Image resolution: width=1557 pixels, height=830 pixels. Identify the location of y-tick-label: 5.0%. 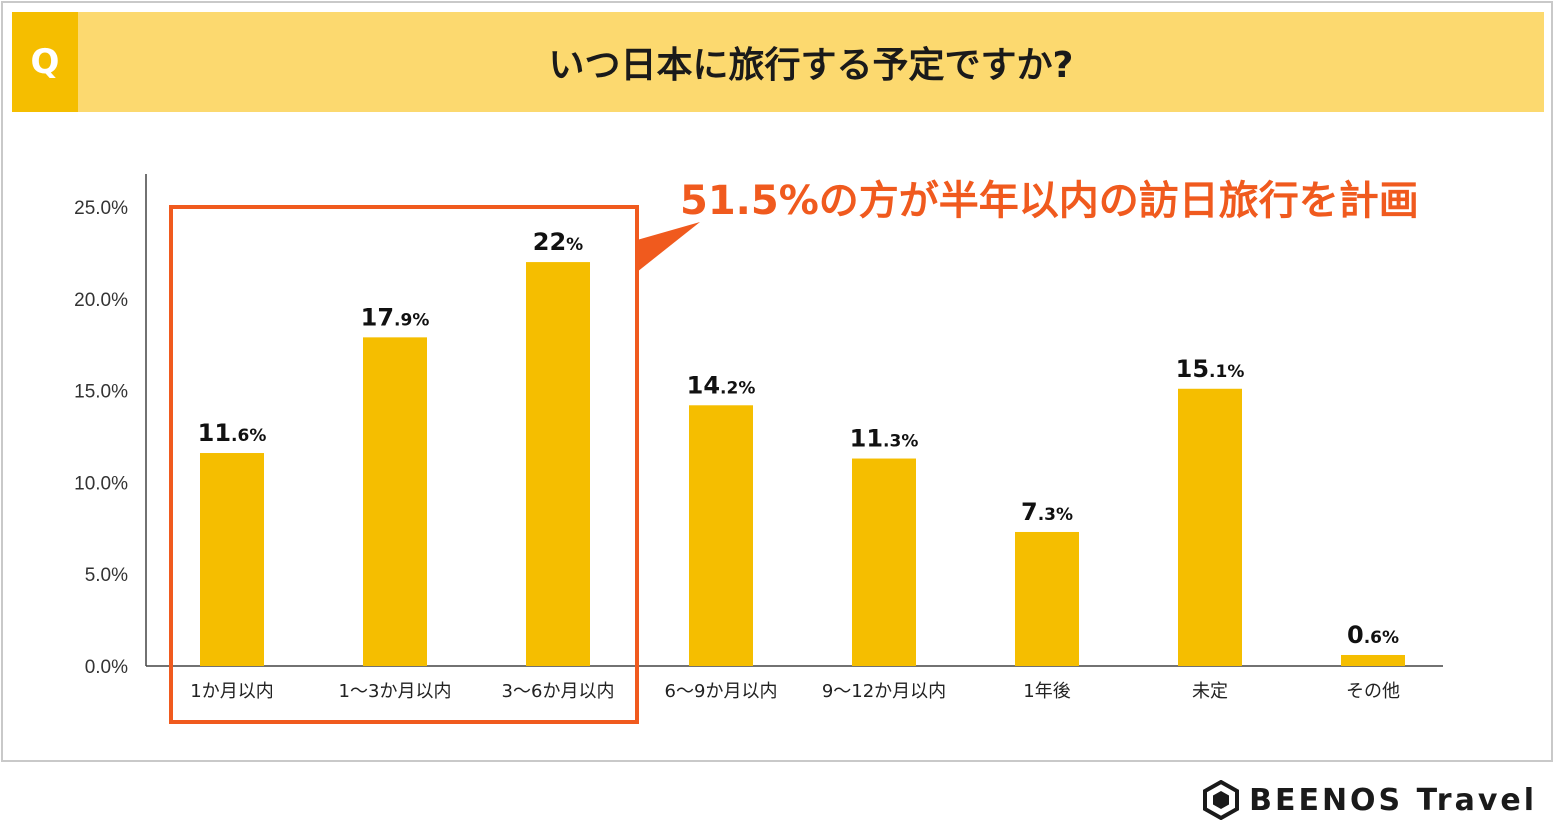
(106, 575).